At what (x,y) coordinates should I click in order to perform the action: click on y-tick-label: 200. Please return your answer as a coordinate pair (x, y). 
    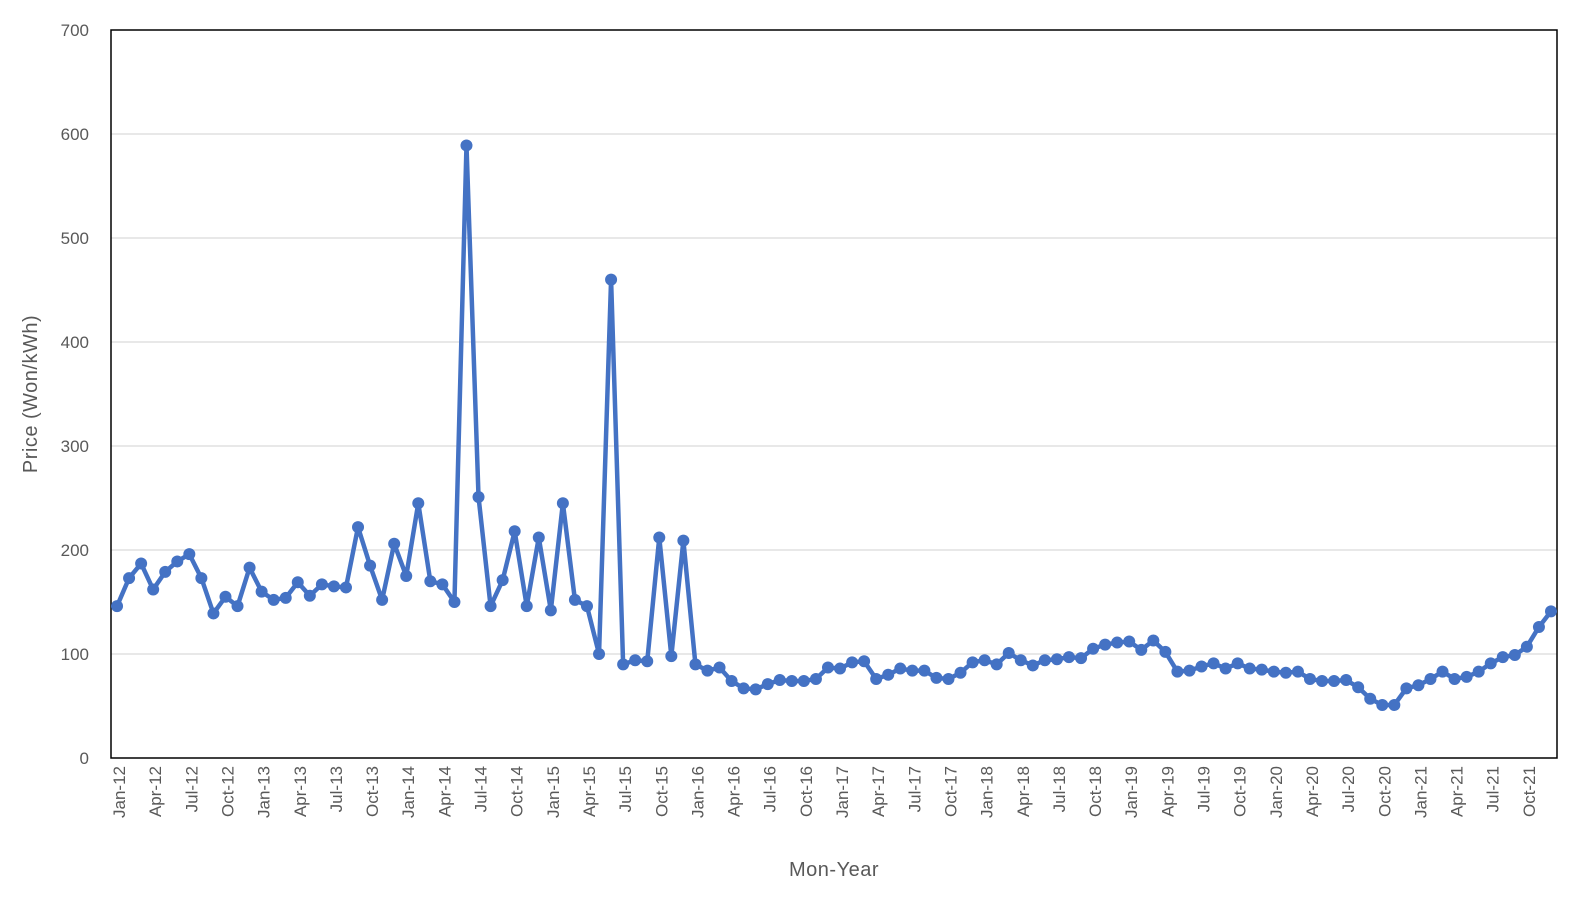
    Looking at the image, I should click on (75, 550).